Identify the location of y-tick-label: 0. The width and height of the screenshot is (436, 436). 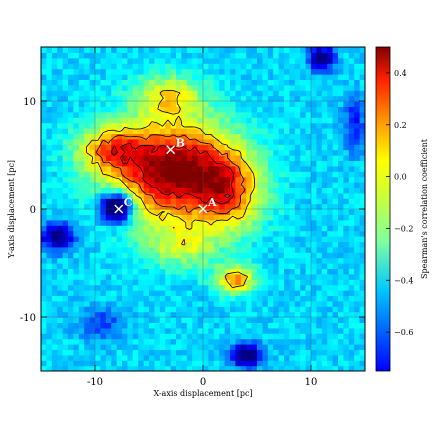
(33, 210).